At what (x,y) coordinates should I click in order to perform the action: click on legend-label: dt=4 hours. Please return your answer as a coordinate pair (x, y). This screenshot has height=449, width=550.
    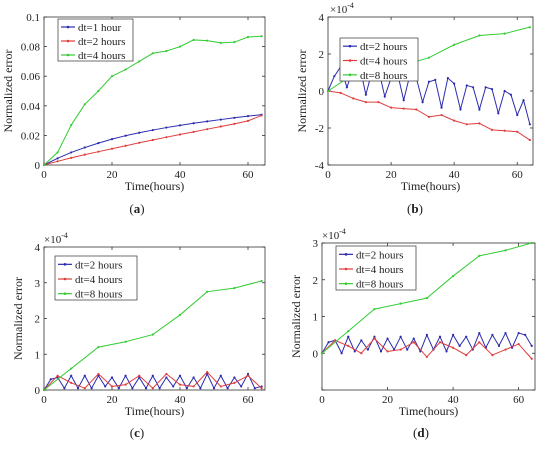
    Looking at the image, I should click on (101, 56).